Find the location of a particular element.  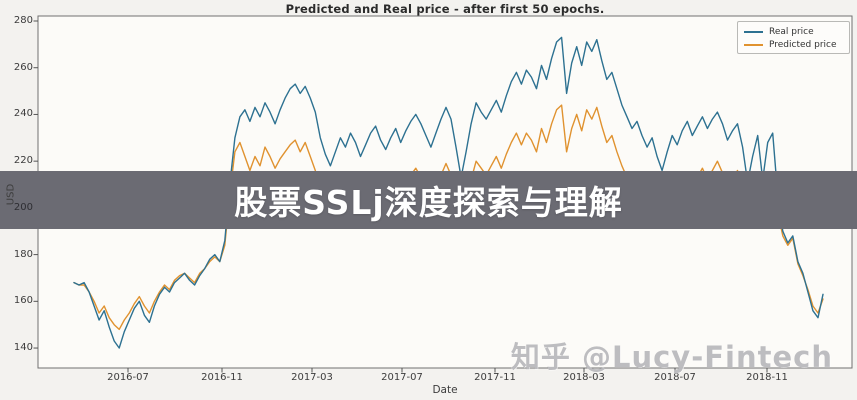

y-tick-140: 140 is located at coordinates (23, 348).